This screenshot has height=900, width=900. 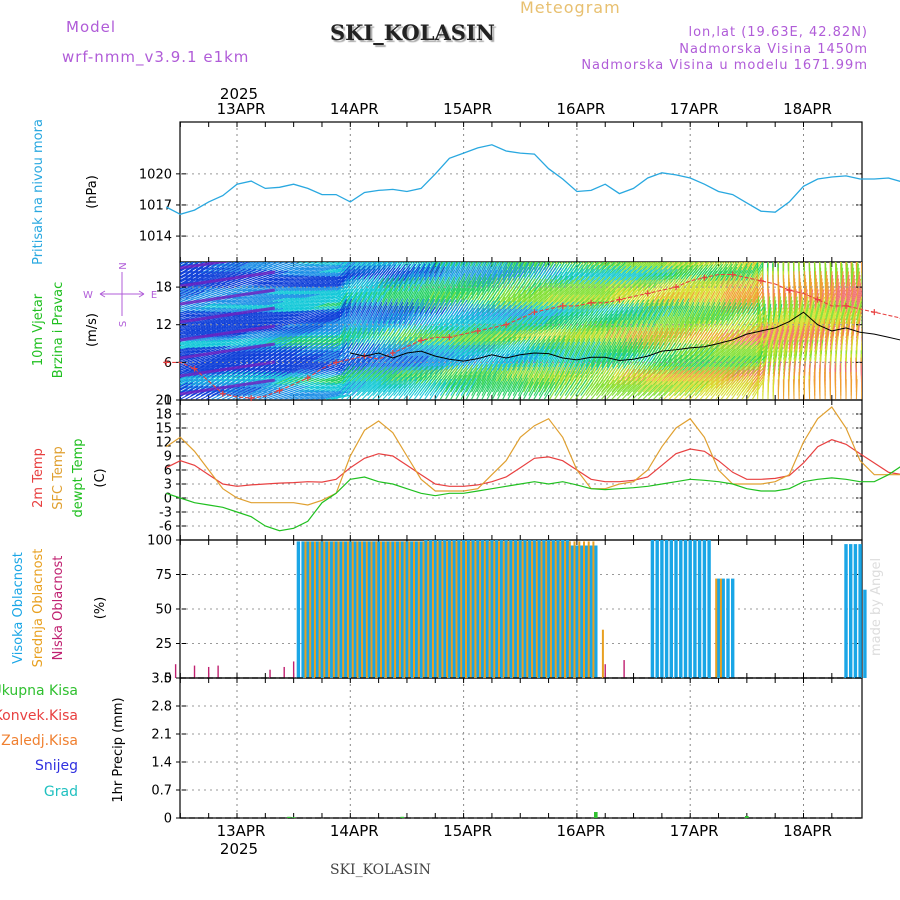 I want to click on watermark-text: made by Angel, so click(x=876, y=607).